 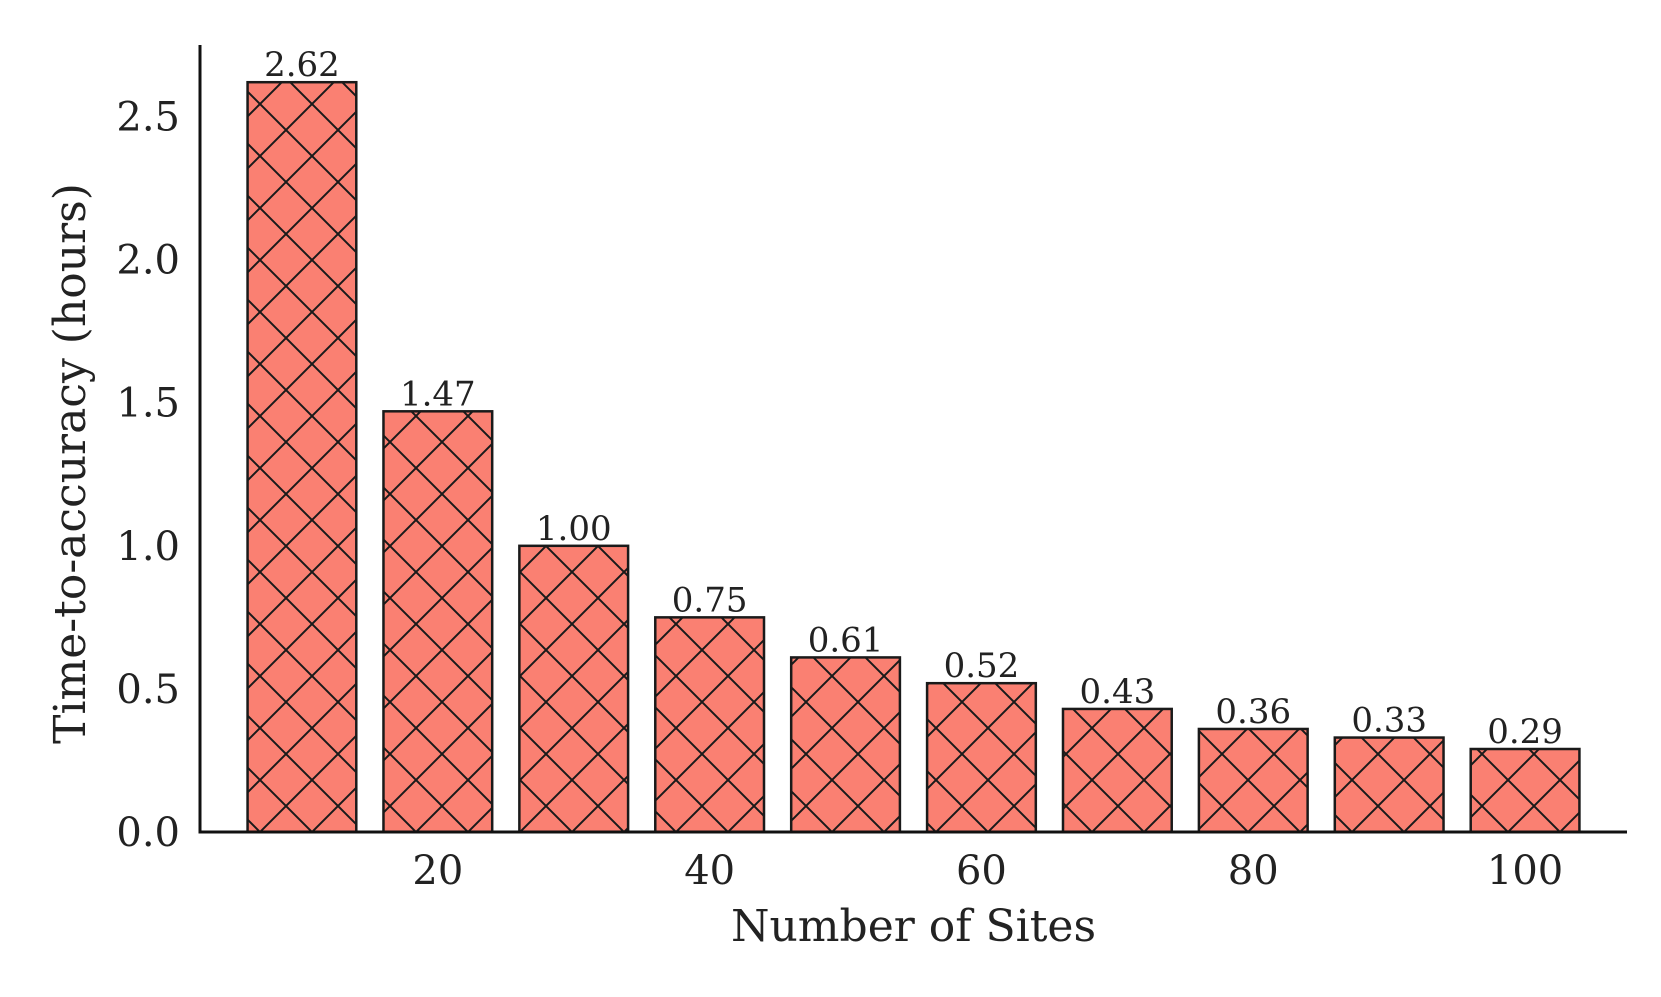 What do you see at coordinates (846, 640) in the screenshot?
I see `bar-value-label: 0.61` at bounding box center [846, 640].